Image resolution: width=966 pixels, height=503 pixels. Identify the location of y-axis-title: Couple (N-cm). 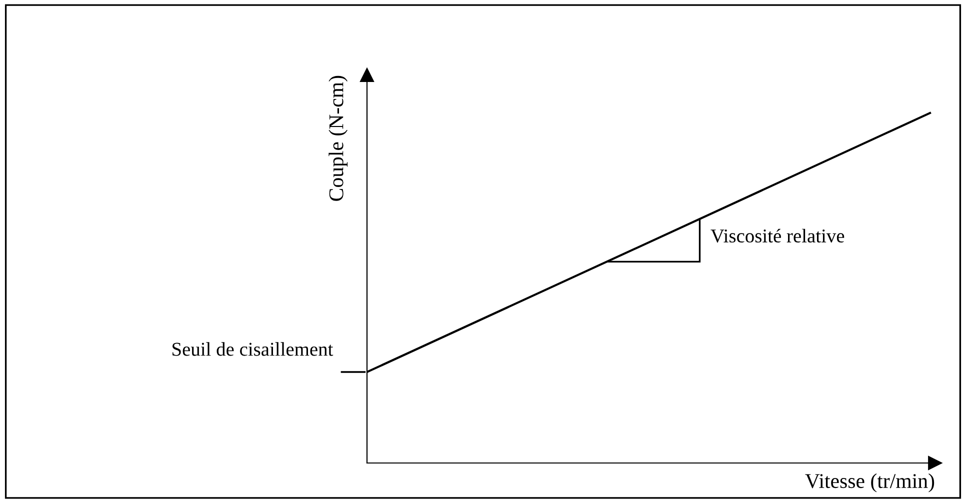
(338, 138).